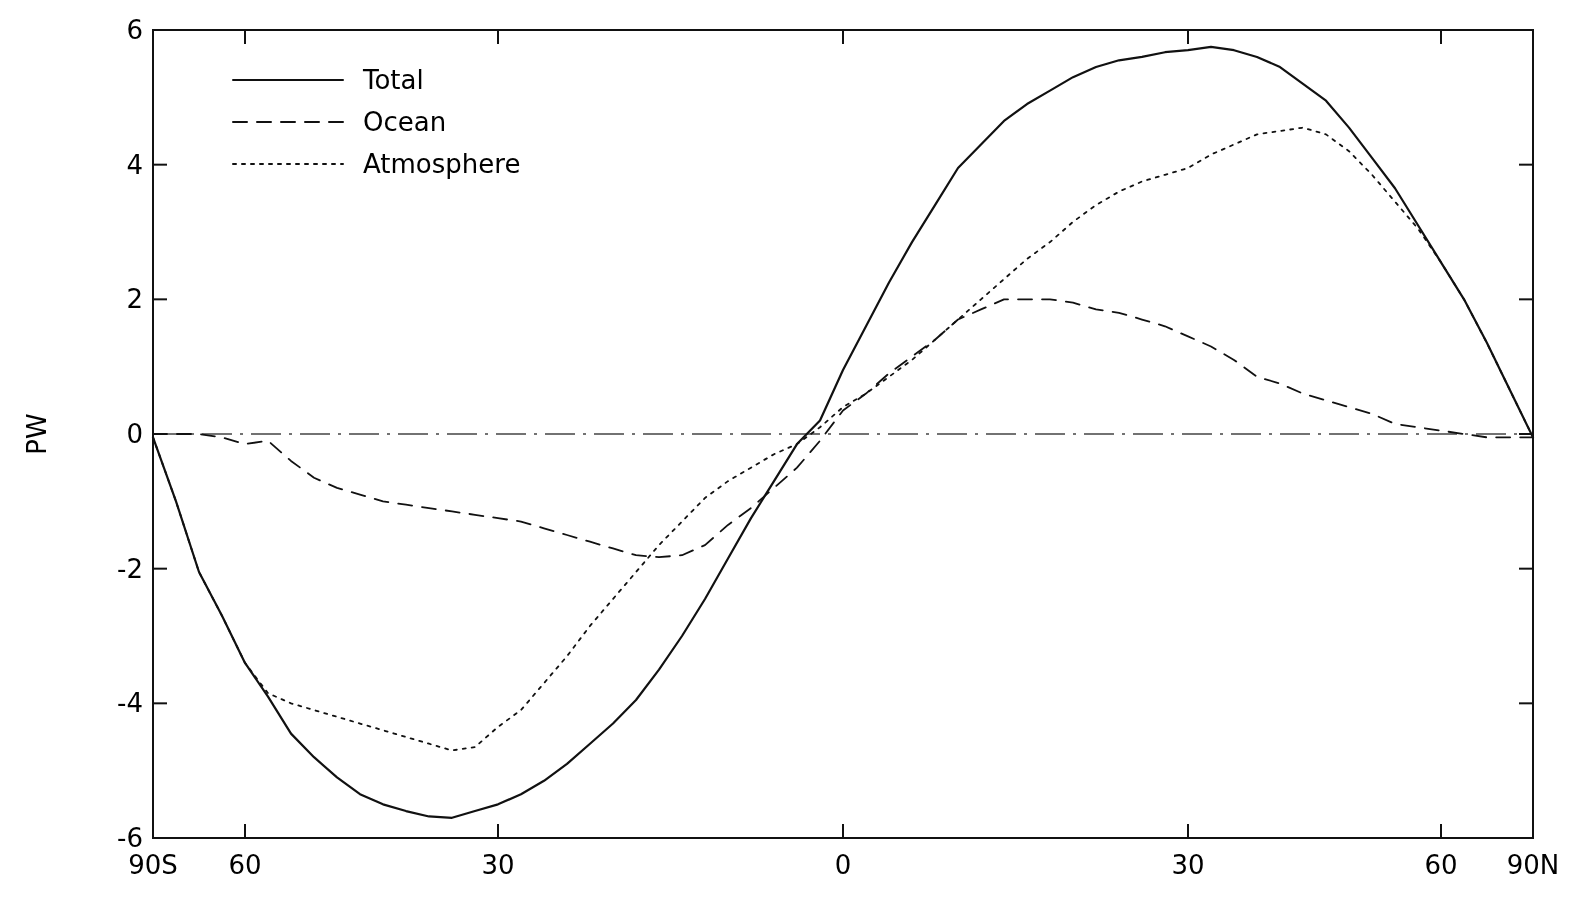 Image resolution: width=1594 pixels, height=901 pixels. Describe the element at coordinates (1533, 865) in the screenshot. I see `x-tick-label: 90N` at that location.